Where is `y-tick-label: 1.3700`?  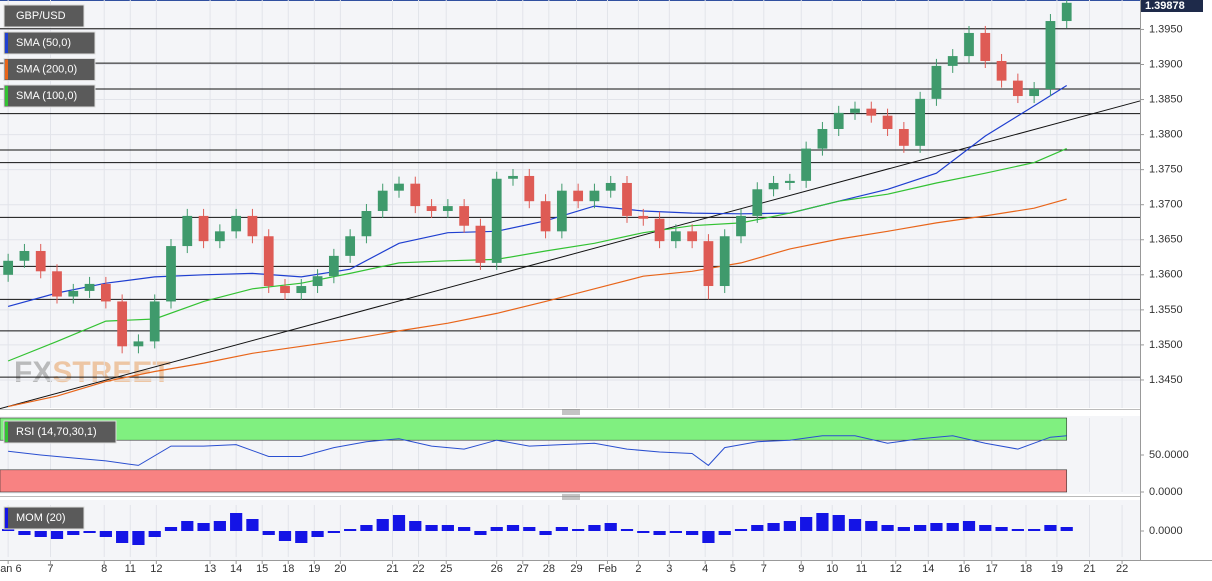
y-tick-label: 1.3700 is located at coordinates (1166, 205).